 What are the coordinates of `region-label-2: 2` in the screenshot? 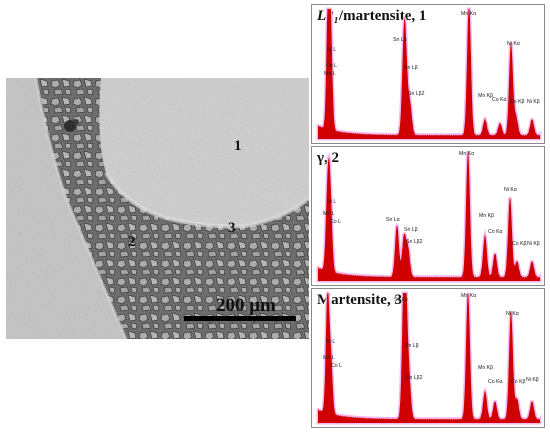 It's located at (132, 242).